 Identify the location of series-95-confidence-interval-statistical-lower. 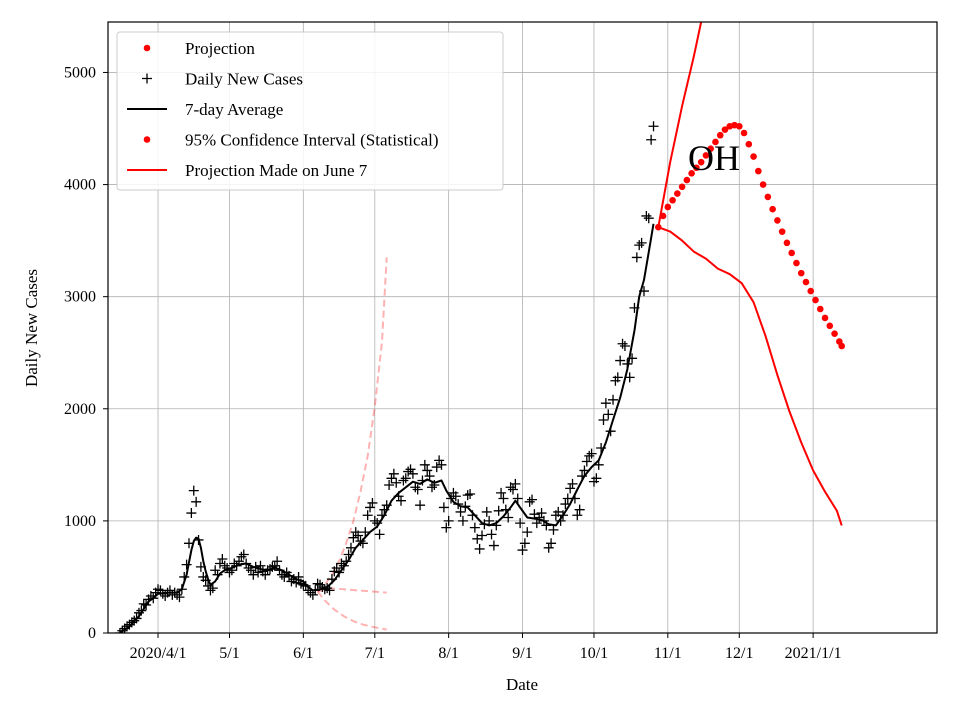
(750, 376).